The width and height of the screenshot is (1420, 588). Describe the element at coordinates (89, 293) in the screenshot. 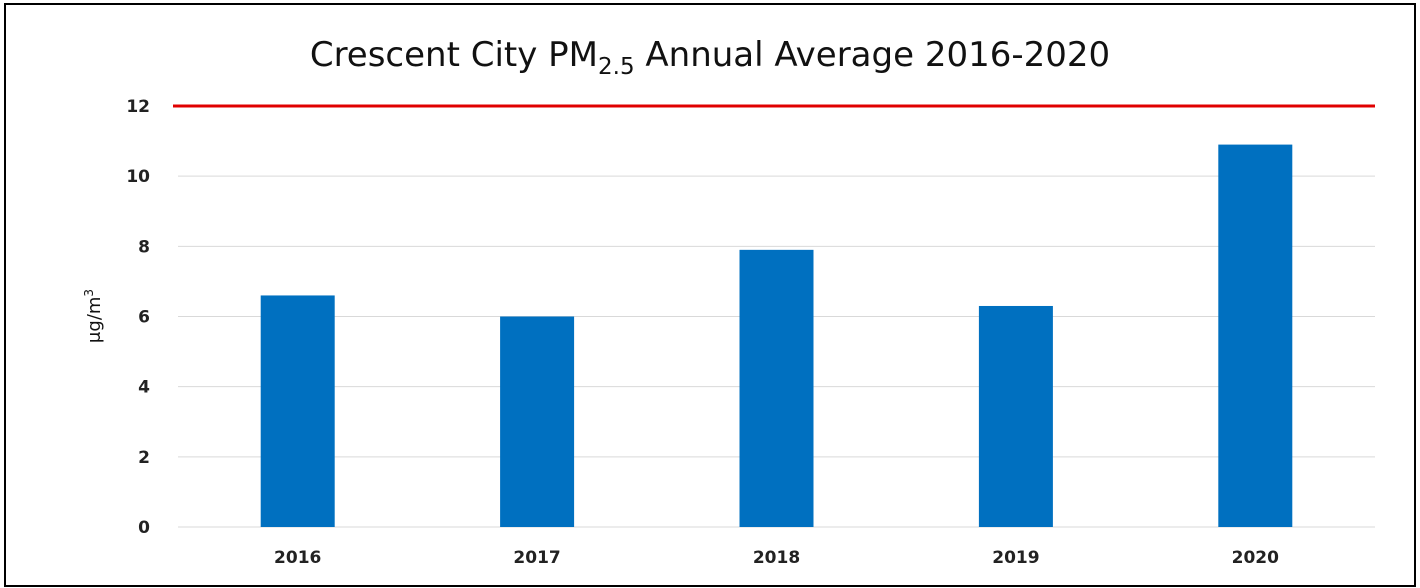

I see `y-label-superscript: 3` at that location.